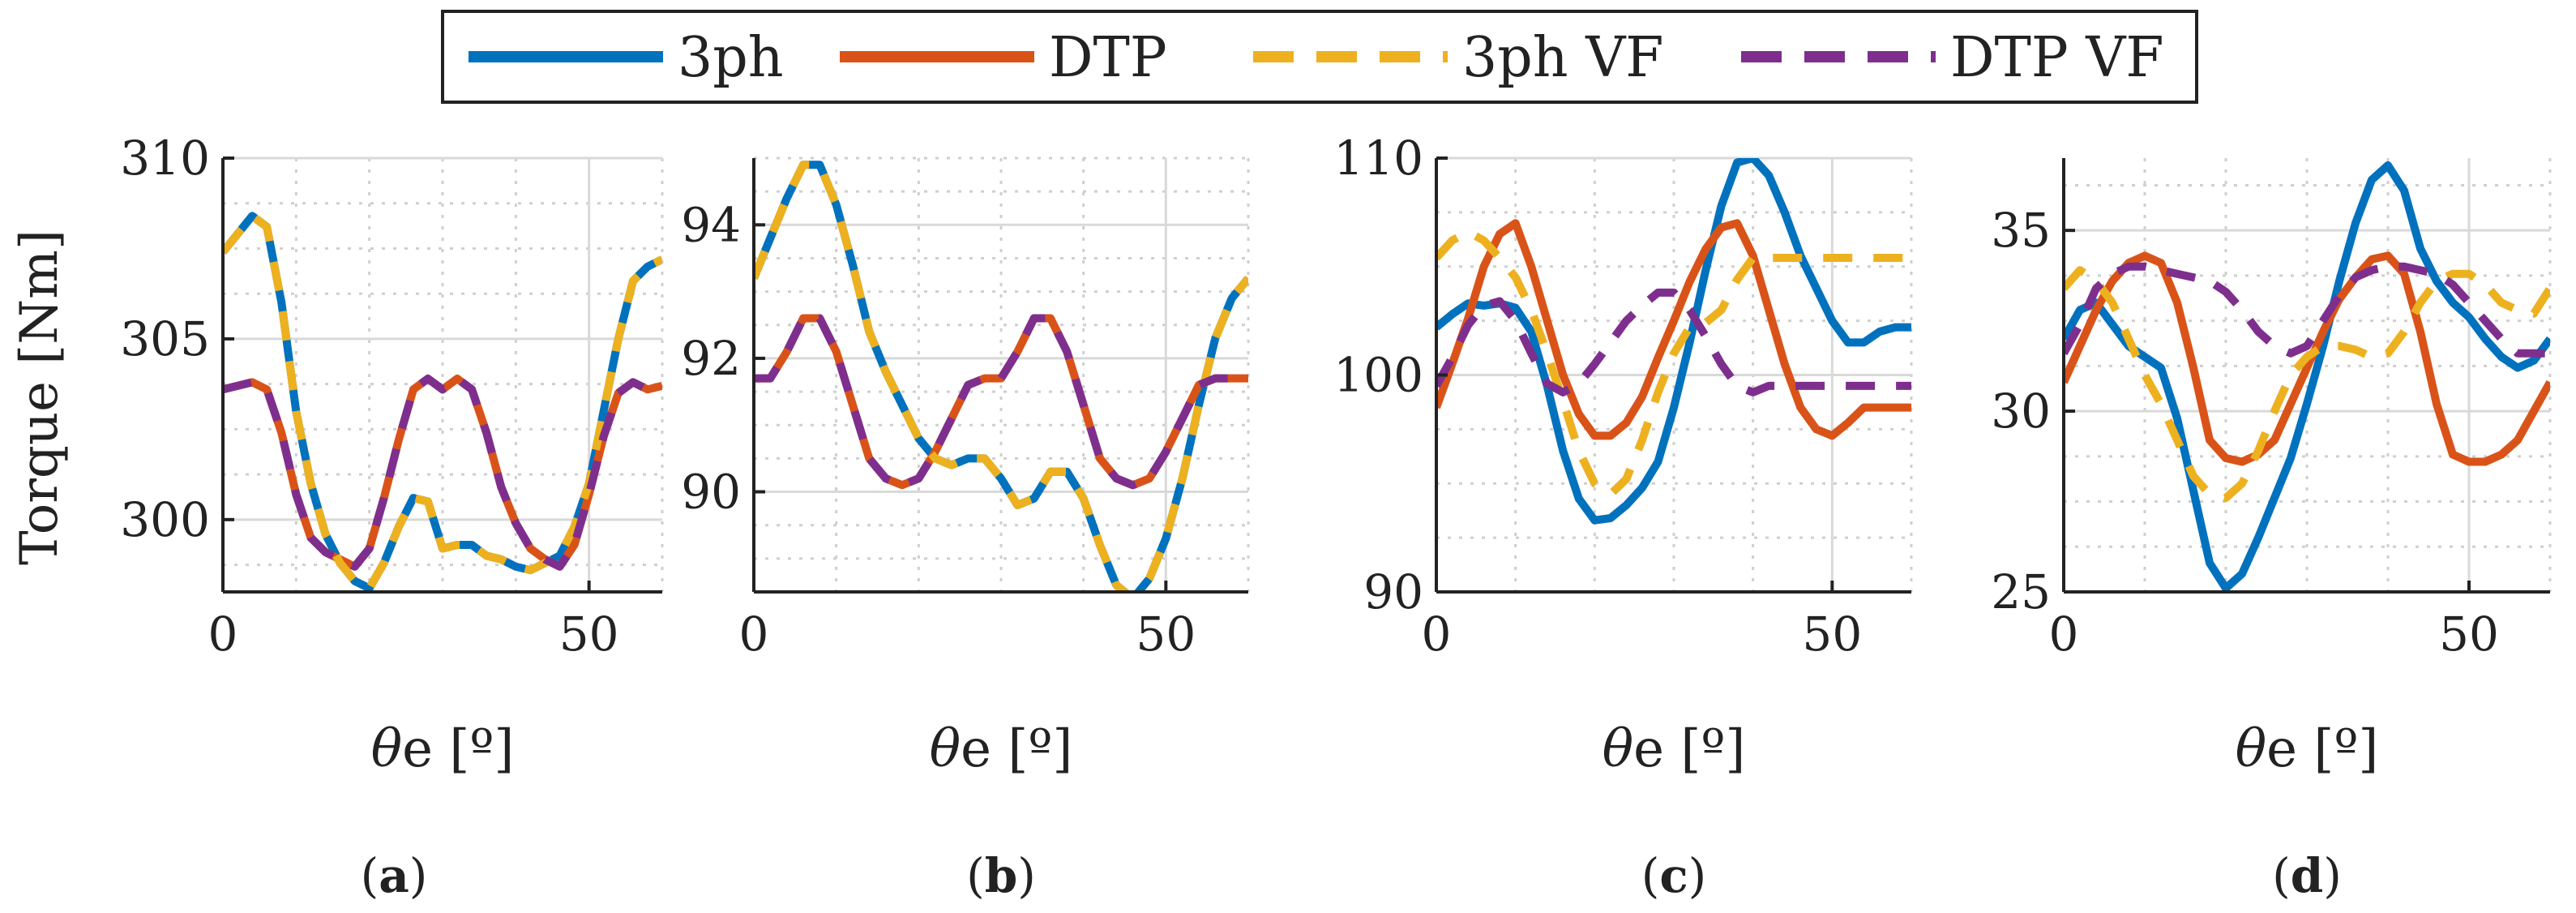  What do you see at coordinates (1378, 158) in the screenshot?
I see `y-tick-label: 110` at bounding box center [1378, 158].